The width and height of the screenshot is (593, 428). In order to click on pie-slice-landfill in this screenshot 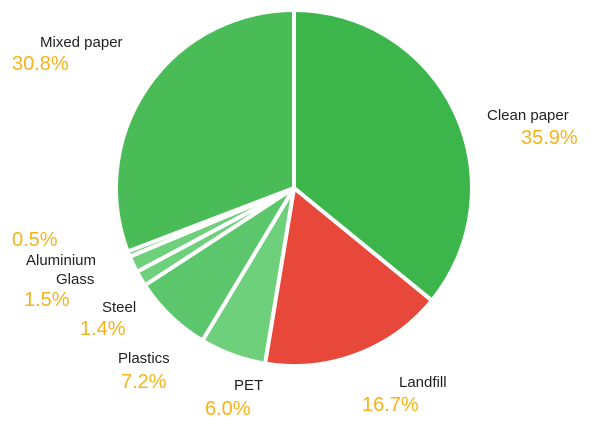, I will do `click(348, 277)`.